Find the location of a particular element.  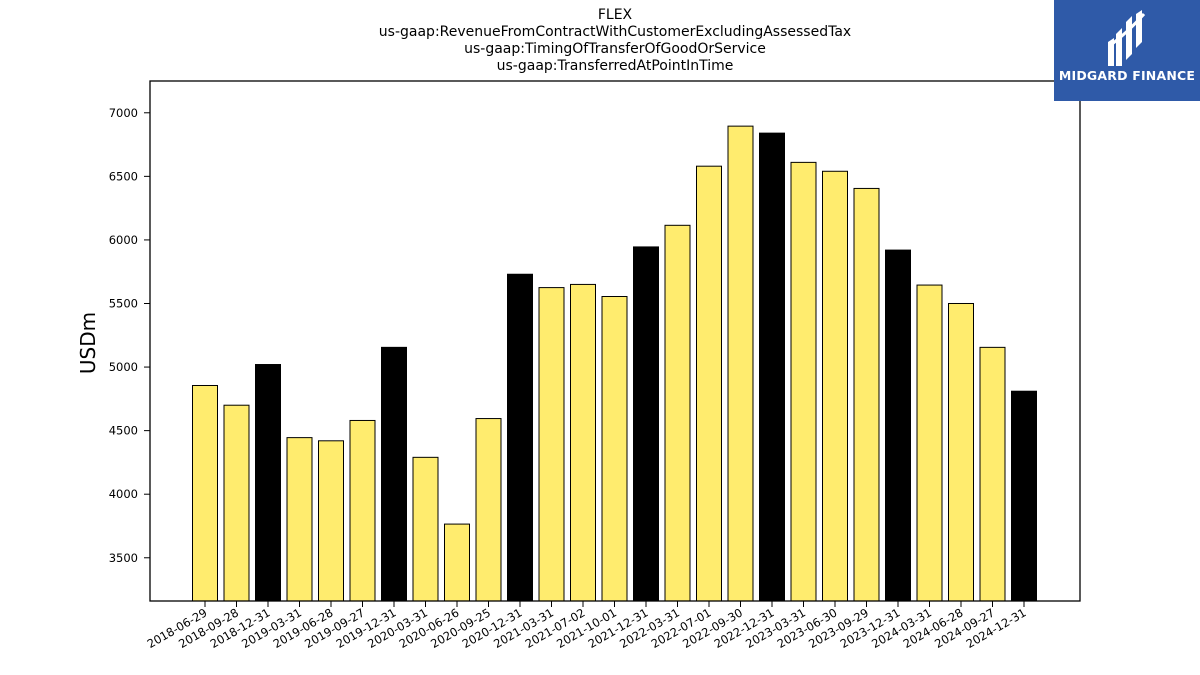

midgard-finance-logo: MIDGARD FINANCE is located at coordinates (1127, 50).